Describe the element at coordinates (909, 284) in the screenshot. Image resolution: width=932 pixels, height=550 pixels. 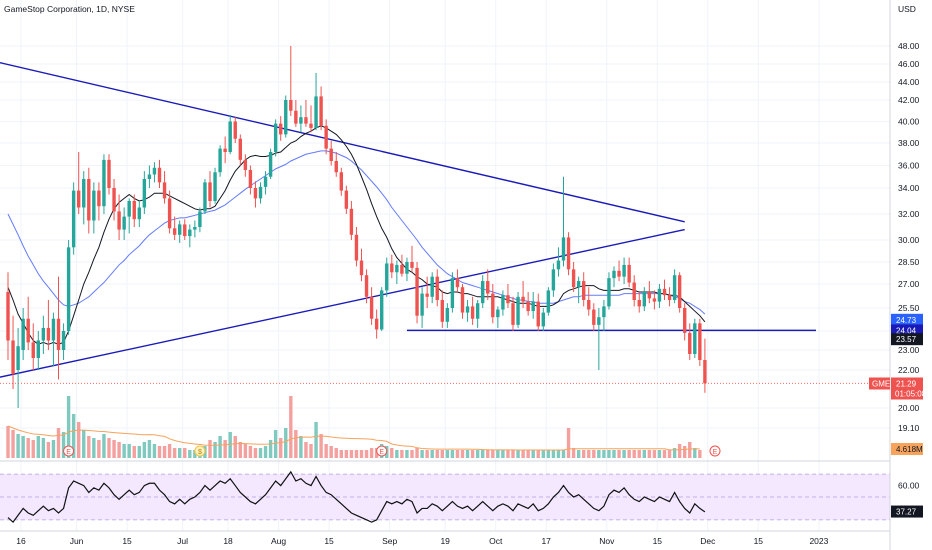
I see `price-tick: 27.00` at that location.